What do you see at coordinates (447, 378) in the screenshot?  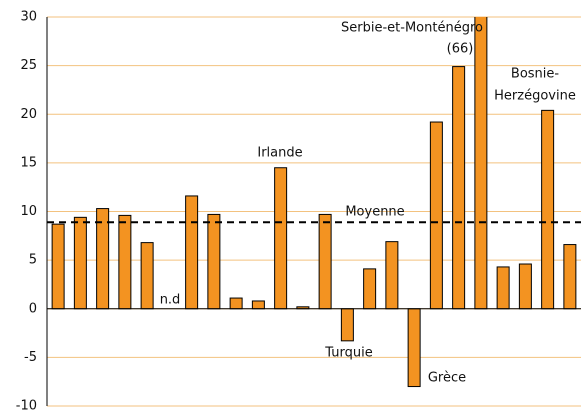 I see `annotation: Grèce` at bounding box center [447, 378].